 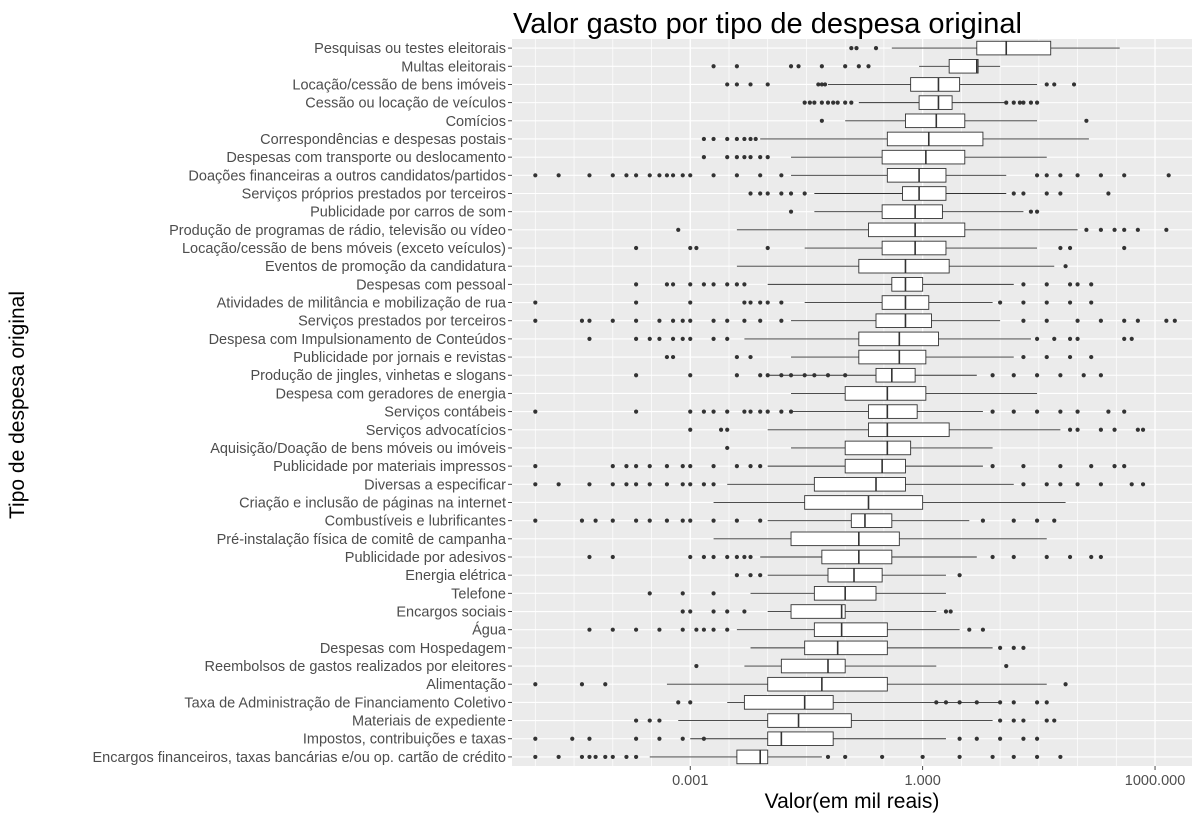 What do you see at coordinates (429, 722) in the screenshot?
I see `category-label: Materiais de expediente` at bounding box center [429, 722].